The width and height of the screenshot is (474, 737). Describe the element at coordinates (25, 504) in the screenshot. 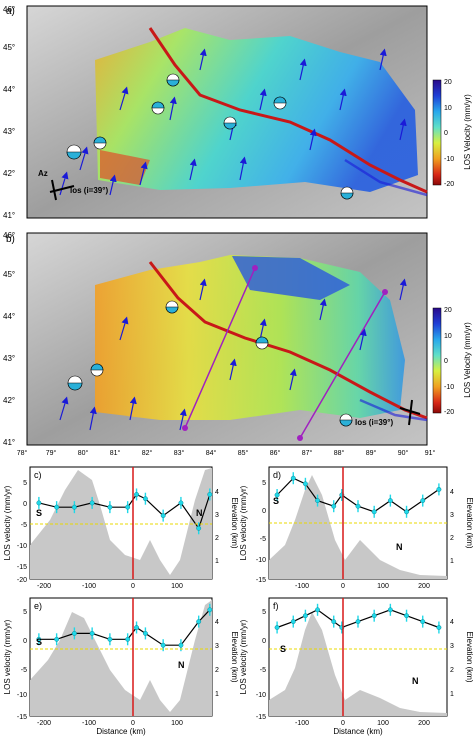

I see `profile-c-yt-0: 0` at that location.